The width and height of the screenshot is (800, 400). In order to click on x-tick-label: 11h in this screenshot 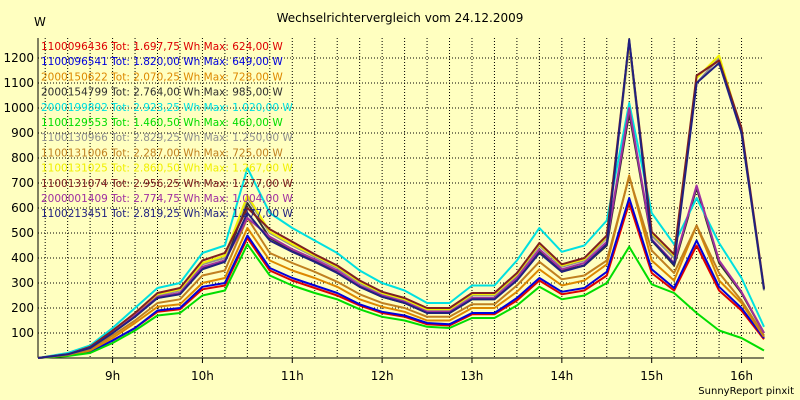, I will do `click(292, 376)`.